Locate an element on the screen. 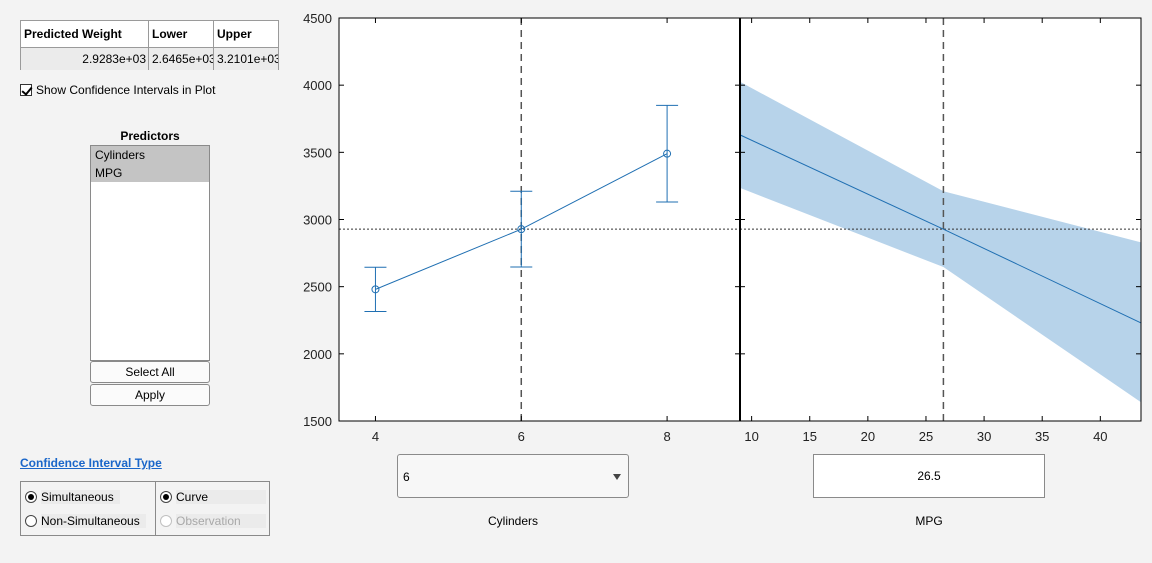  table-header-predicted-weight: Predicted Weight is located at coordinates (85, 34).